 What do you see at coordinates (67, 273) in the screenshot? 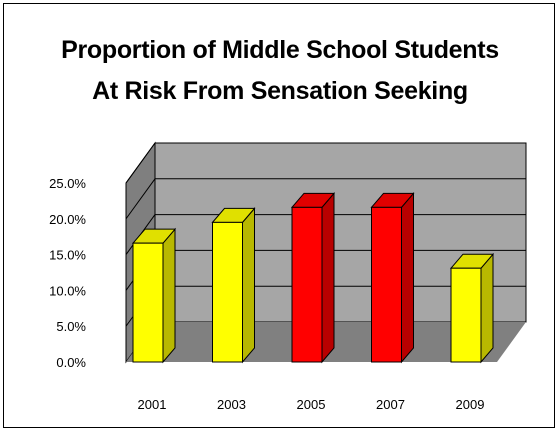
I see `y-axis-labels: 0.0% 5.0% 10.0% 15.0% 20.0% 25.0%` at bounding box center [67, 273].